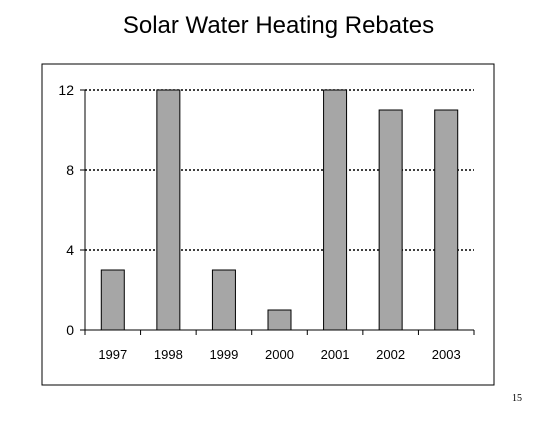  Describe the element at coordinates (335, 354) in the screenshot. I see `x-tick-label: 2001` at that location.